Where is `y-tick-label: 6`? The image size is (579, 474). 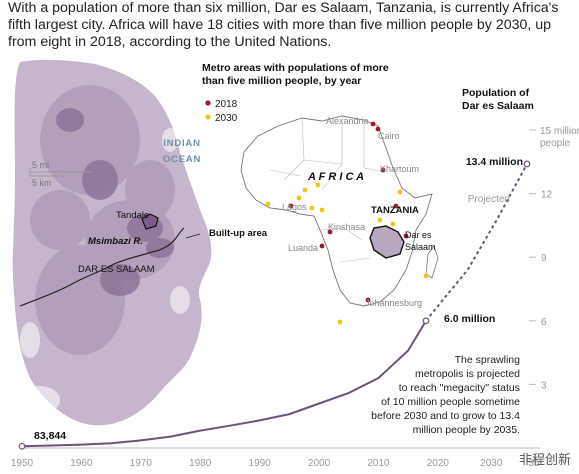 y-tick-label: 6 is located at coordinates (544, 322).